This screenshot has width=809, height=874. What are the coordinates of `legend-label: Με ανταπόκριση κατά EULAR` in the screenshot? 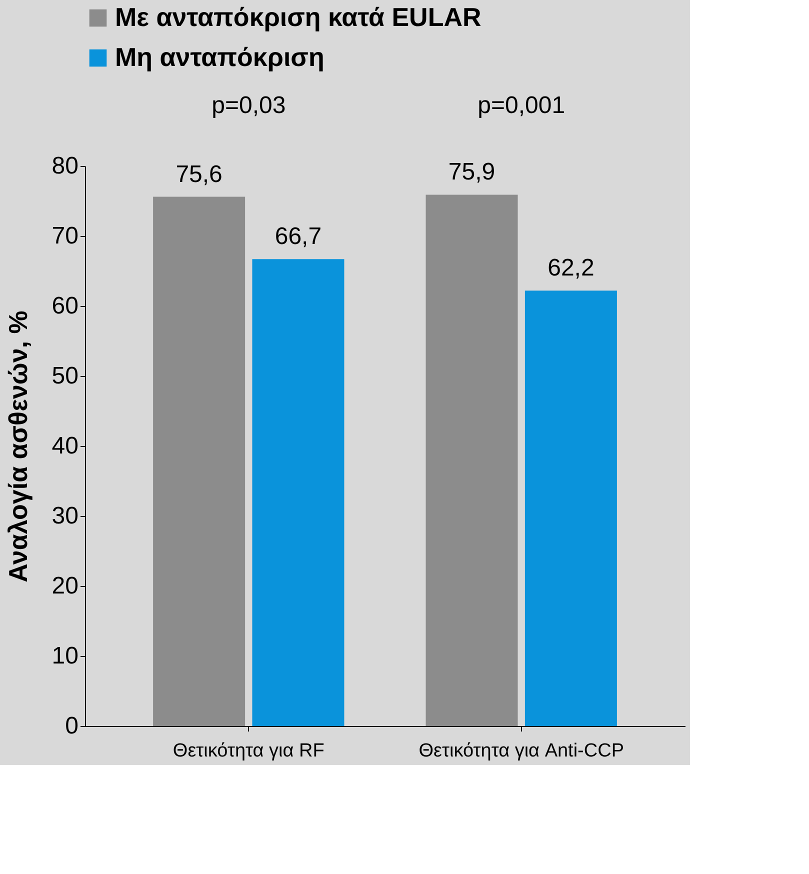 It's located at (298, 17).